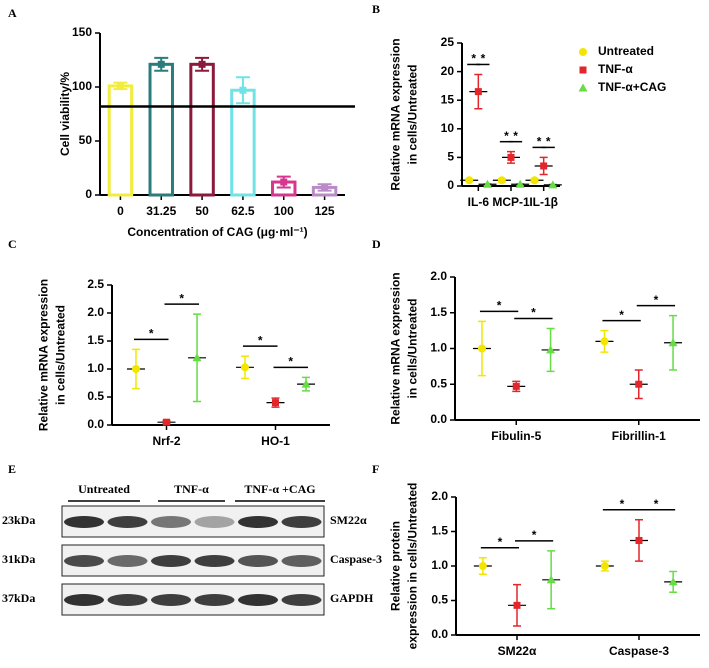 The image size is (709, 668). I want to click on y-tick-label: 20, so click(448, 71).